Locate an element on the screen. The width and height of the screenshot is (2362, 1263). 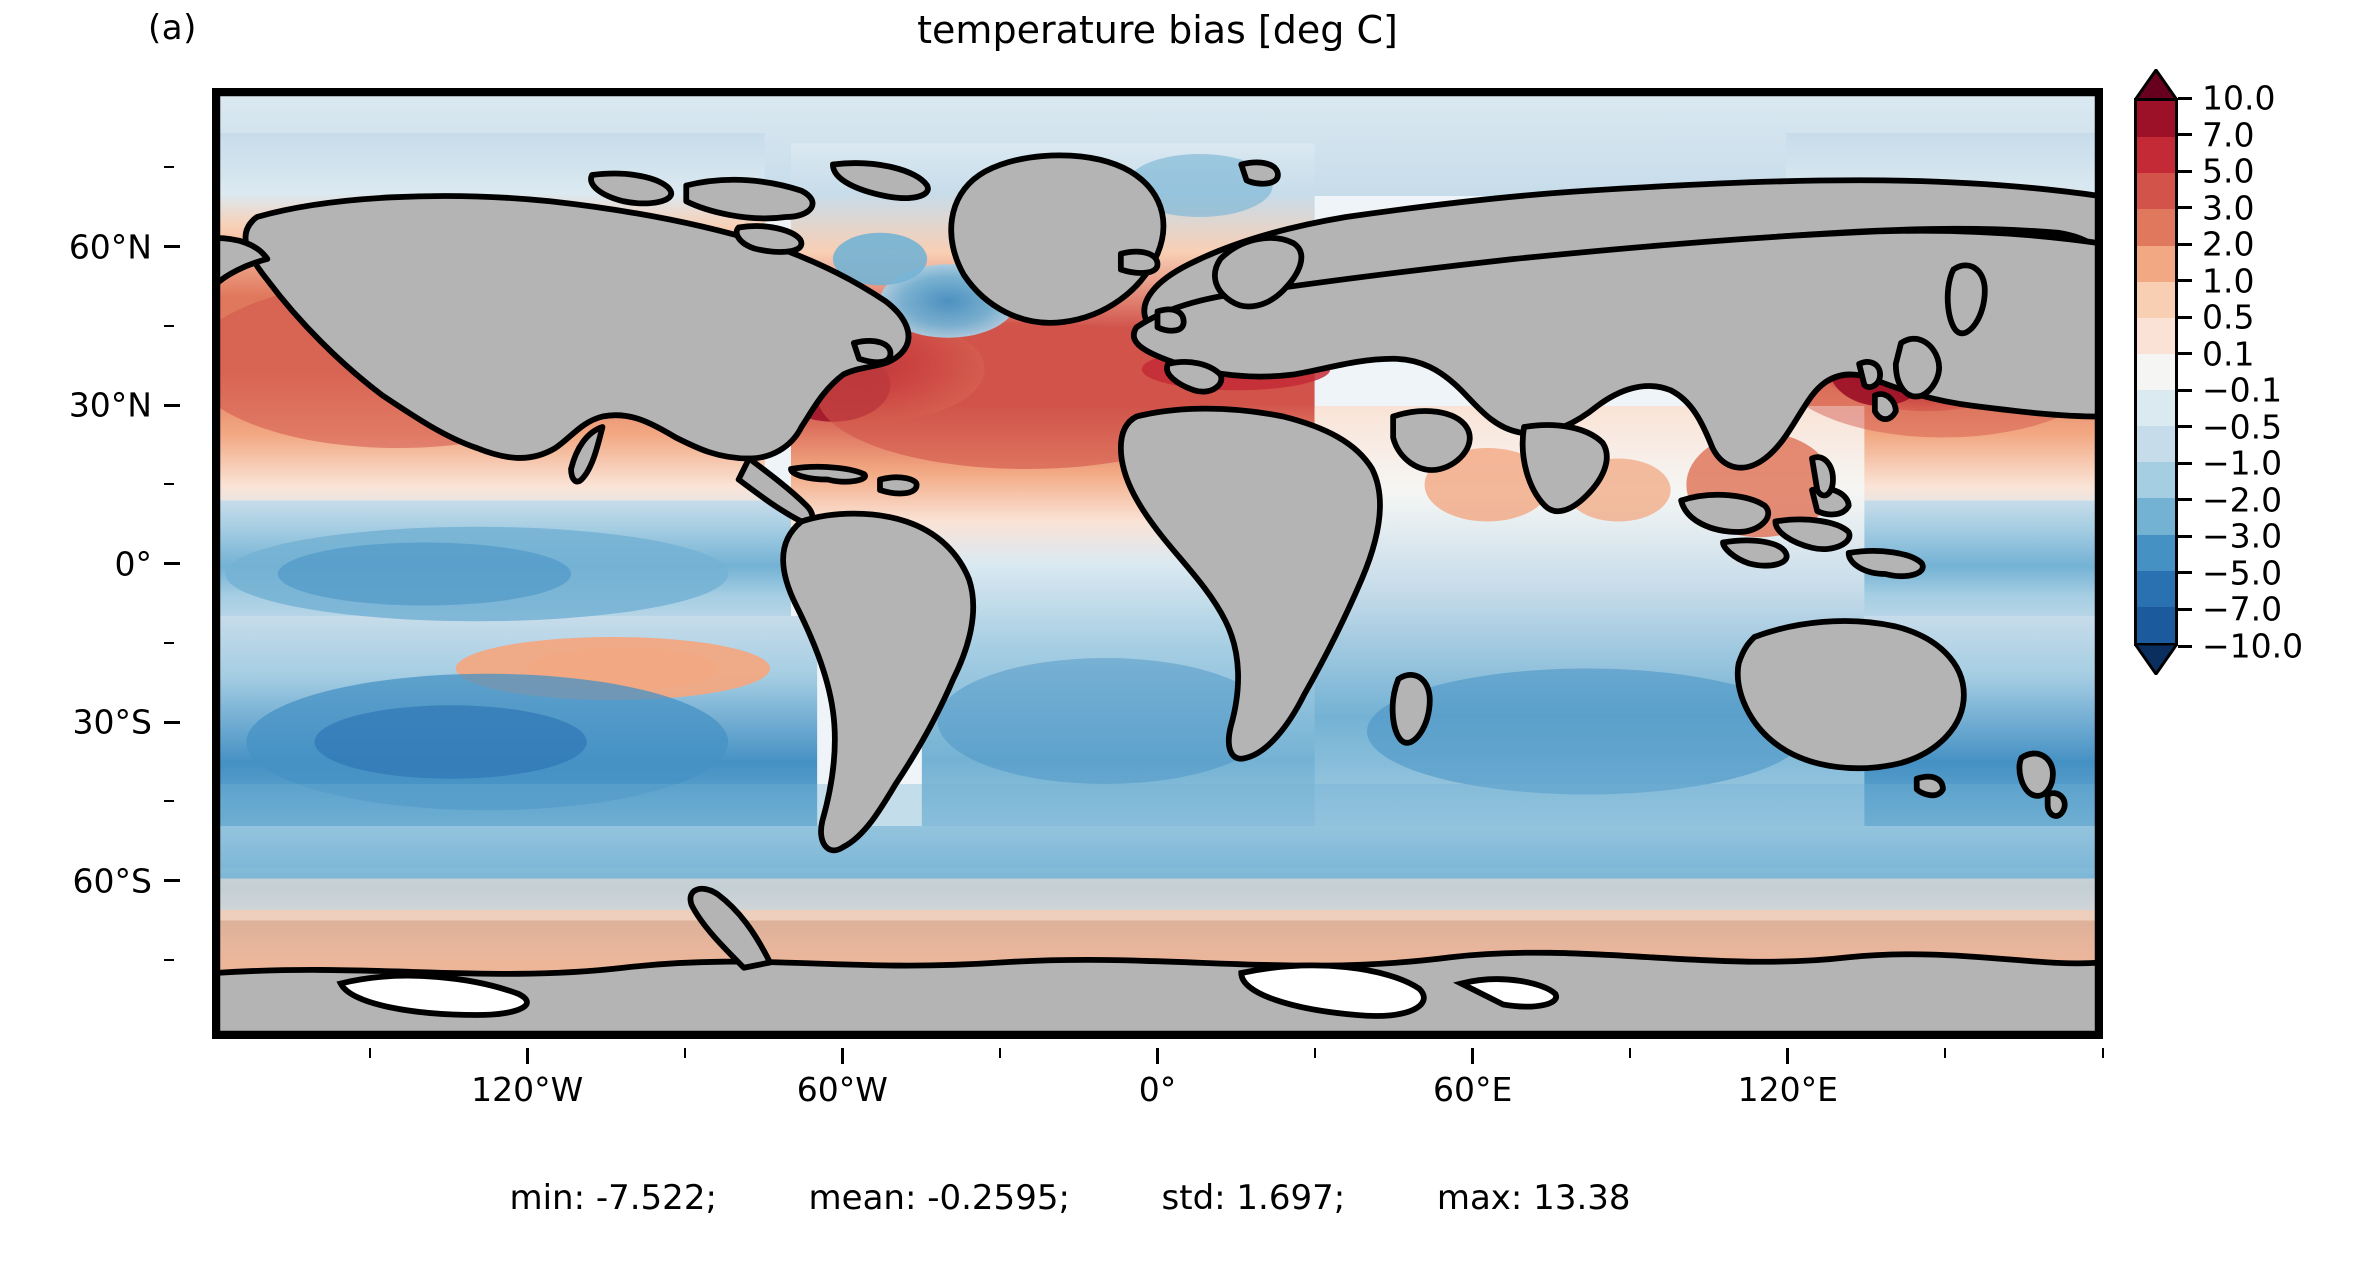
stat-max: max: 13.38 is located at coordinates (1533, 1198).